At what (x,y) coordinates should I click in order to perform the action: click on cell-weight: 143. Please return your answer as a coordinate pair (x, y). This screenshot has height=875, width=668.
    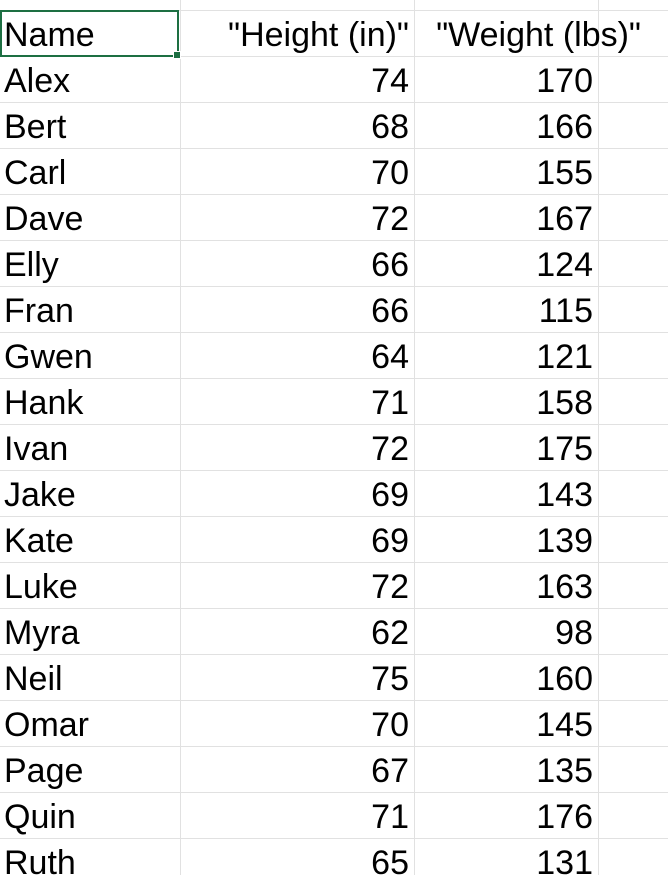
    Looking at the image, I should click on (564, 495).